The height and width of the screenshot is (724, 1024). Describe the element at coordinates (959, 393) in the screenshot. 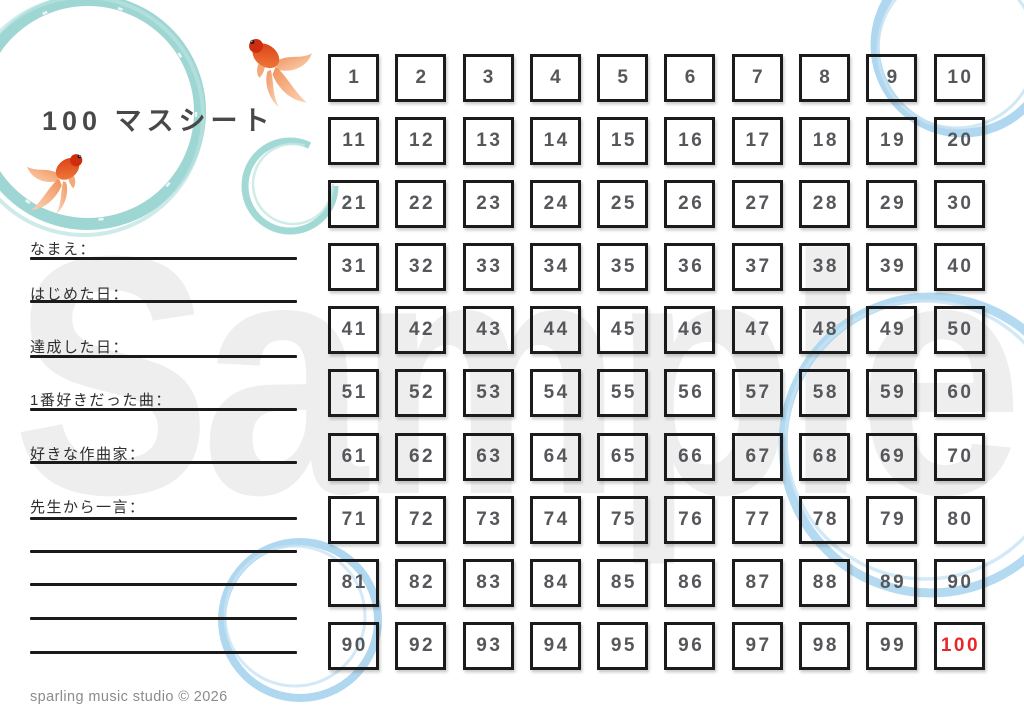

I see `grid-cell: 60` at that location.